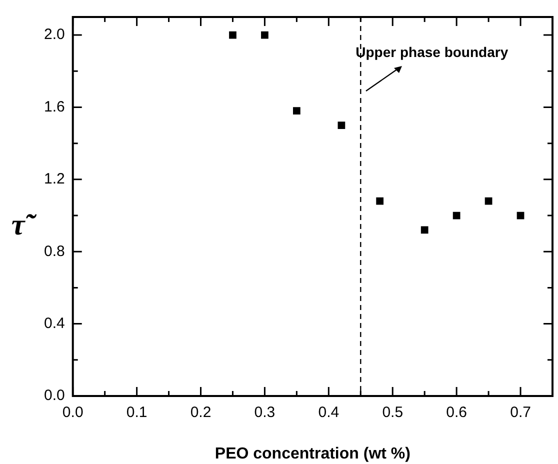 The image size is (558, 464). What do you see at coordinates (54, 251) in the screenshot?
I see `y-tick-label: 0.8` at bounding box center [54, 251].